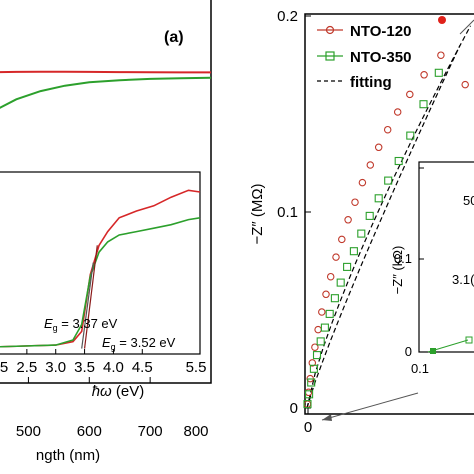 This screenshot has width=474, height=474. What do you see at coordinates (84, 367) in the screenshot?
I see `panel-a-inset-xtick-label-3: 3.5` at bounding box center [84, 367].